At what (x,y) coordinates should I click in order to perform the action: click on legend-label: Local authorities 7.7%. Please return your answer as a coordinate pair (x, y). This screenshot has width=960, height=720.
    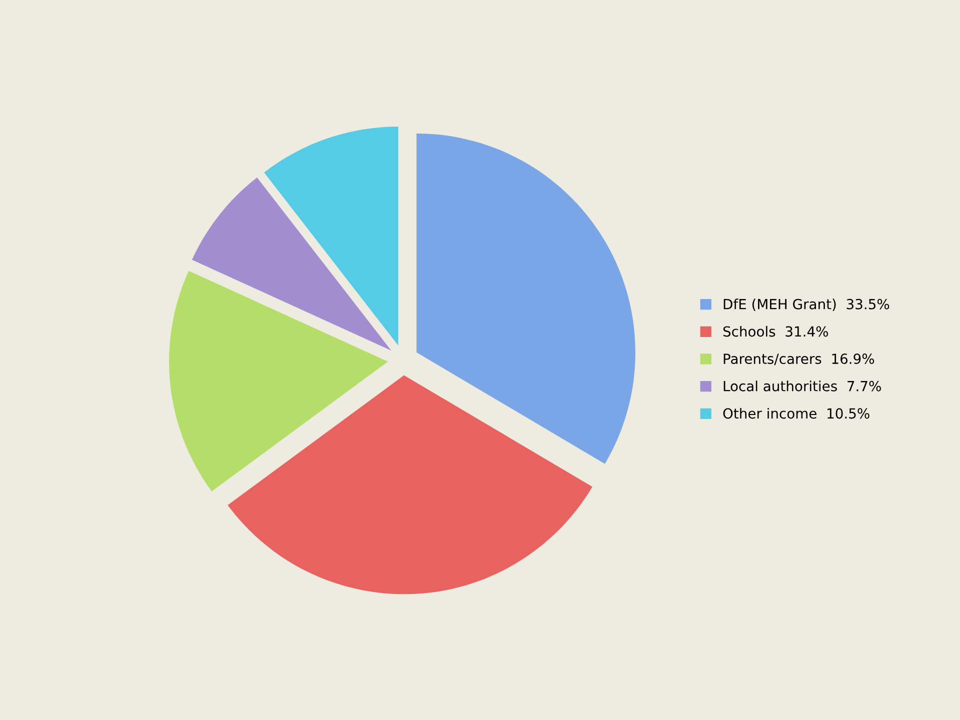
    Looking at the image, I should click on (802, 386).